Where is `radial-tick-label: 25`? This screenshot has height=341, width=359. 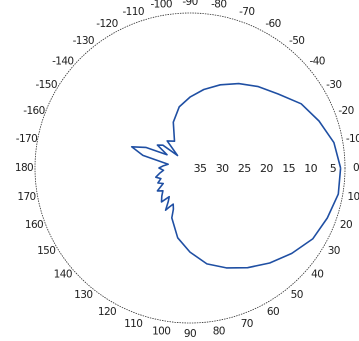
radial-tick-label: 25 is located at coordinates (244, 168).